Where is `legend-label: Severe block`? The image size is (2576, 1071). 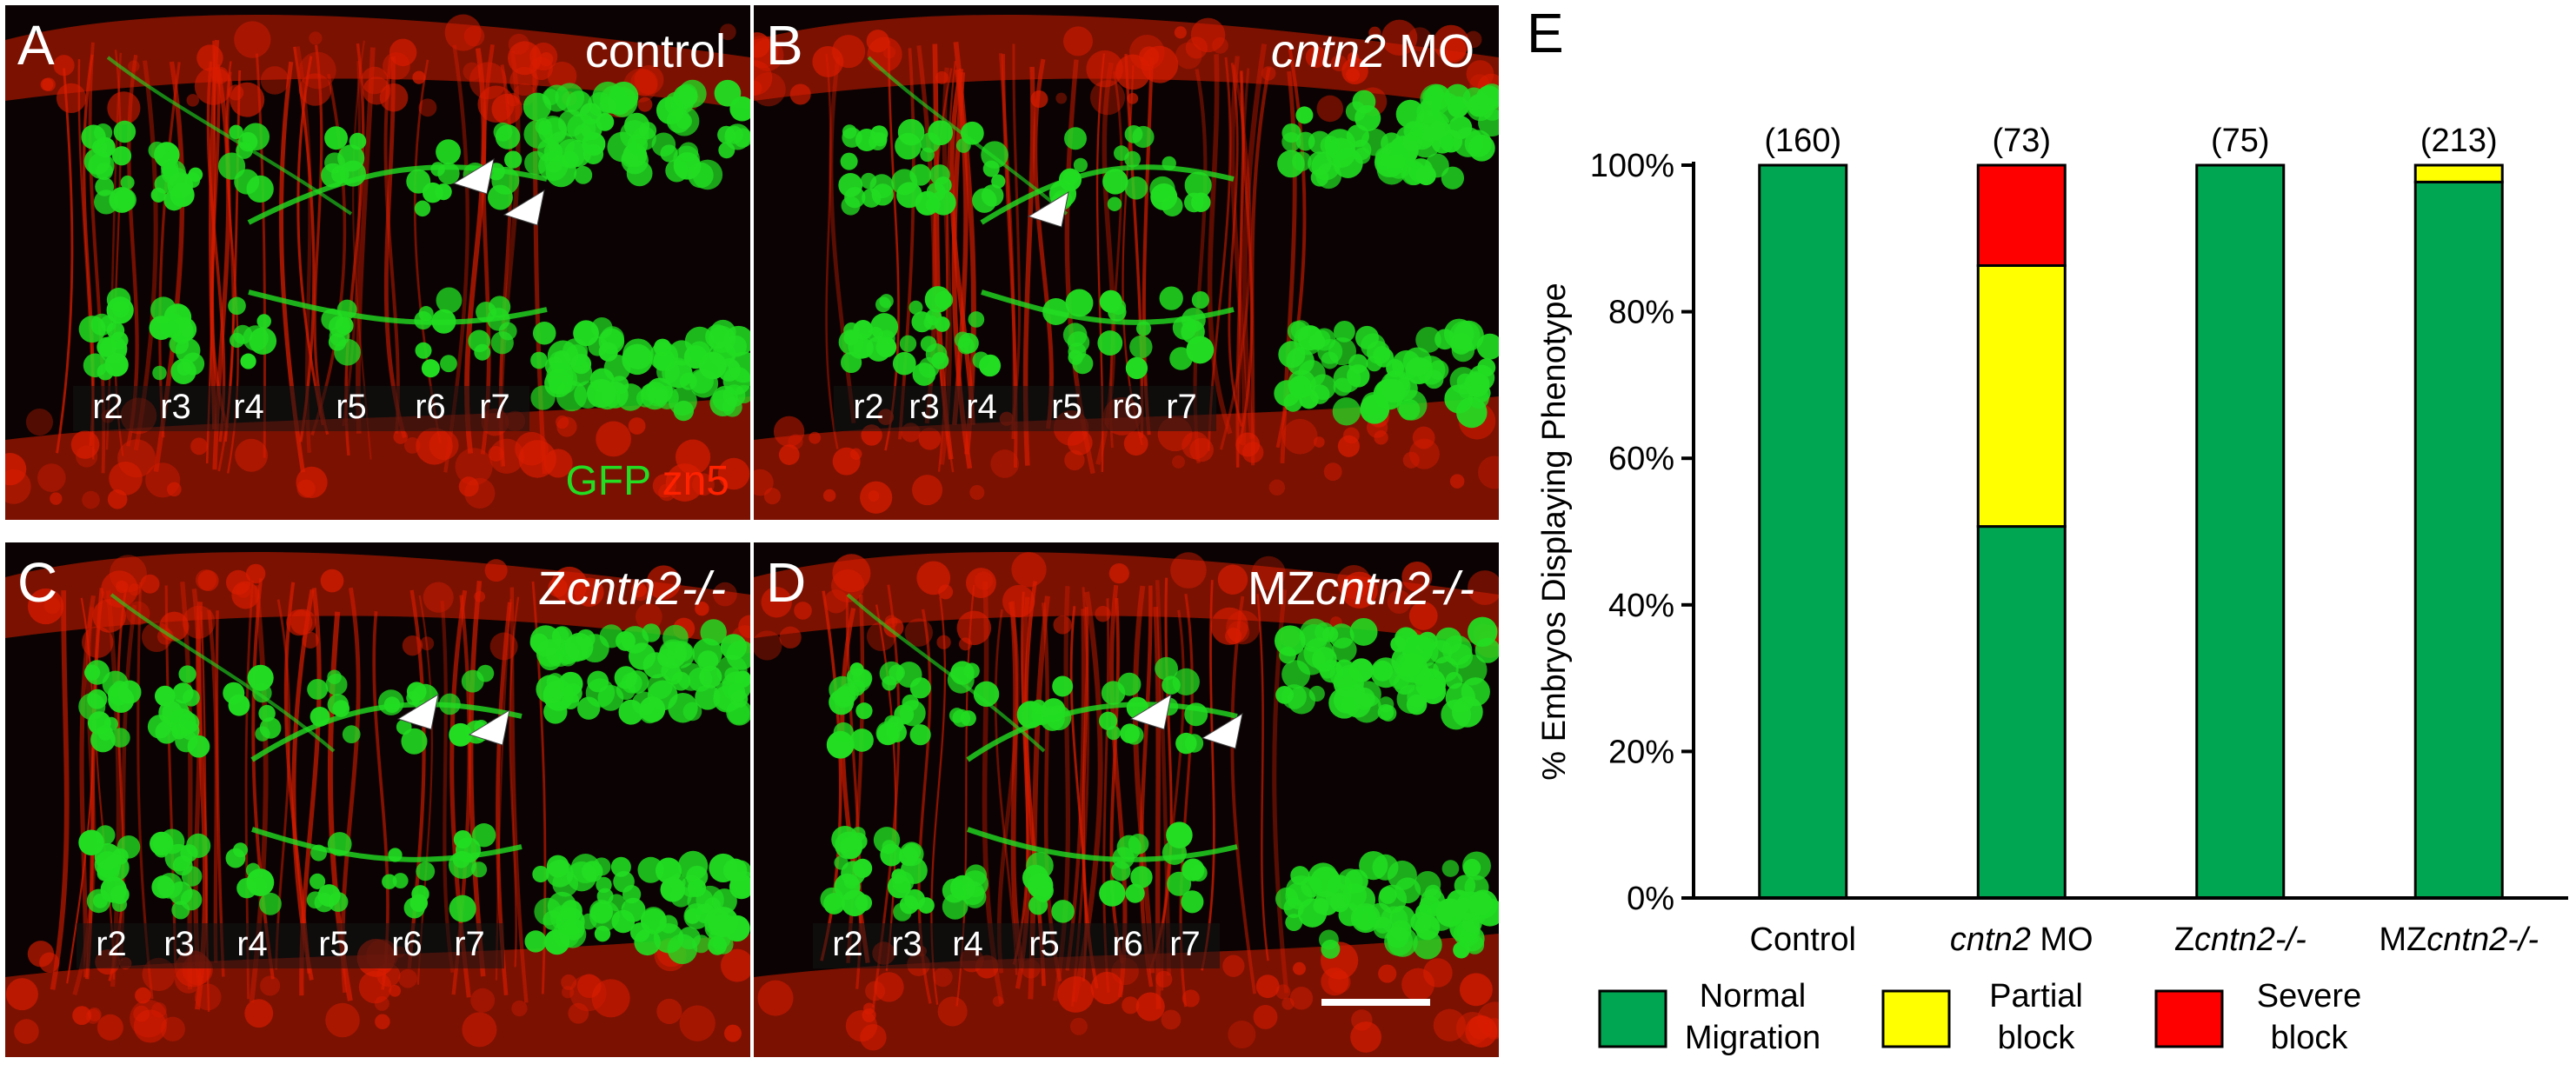 legend-label: Severe block is located at coordinates (2309, 1017).